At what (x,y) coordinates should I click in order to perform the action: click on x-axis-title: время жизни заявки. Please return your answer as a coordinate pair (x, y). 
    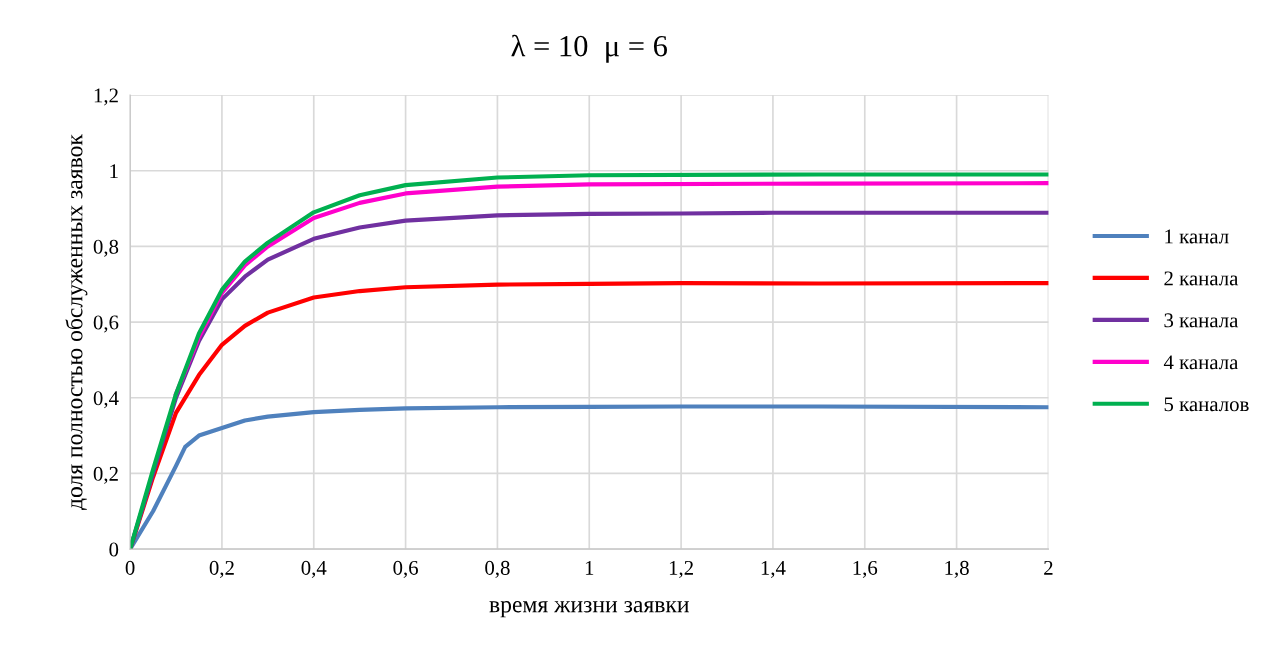
    Looking at the image, I should click on (589, 609).